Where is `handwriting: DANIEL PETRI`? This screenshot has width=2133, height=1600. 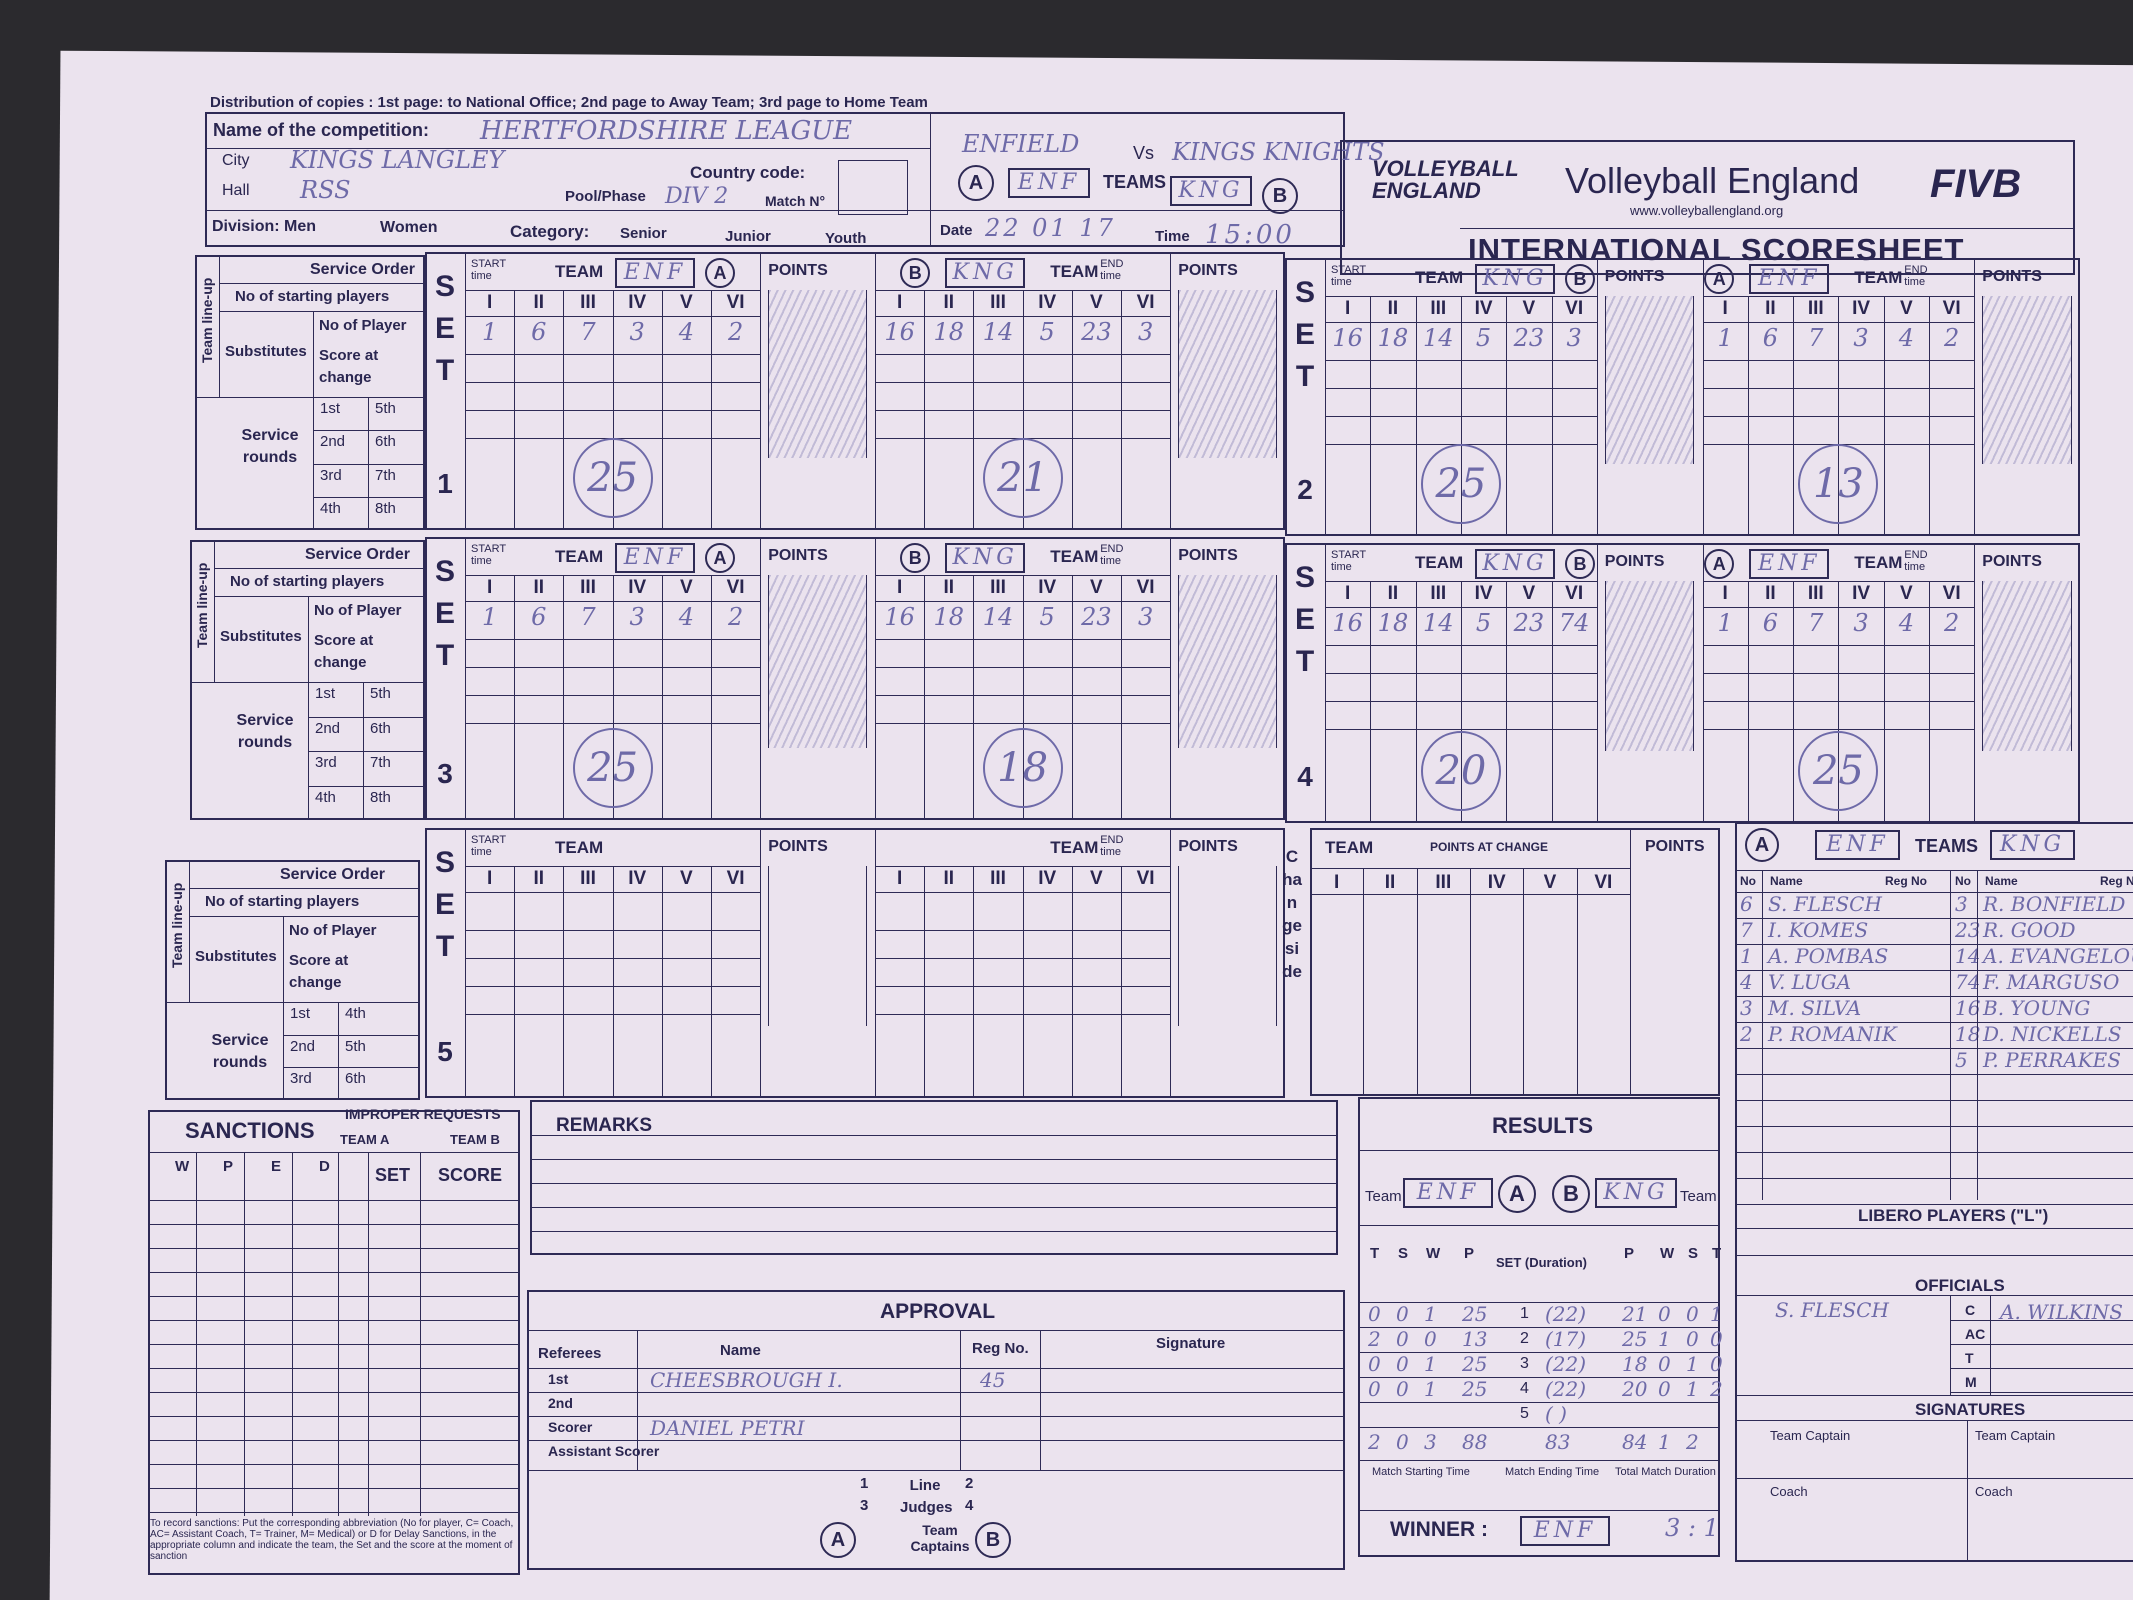 handwriting: DANIEL PETRI is located at coordinates (727, 1428).